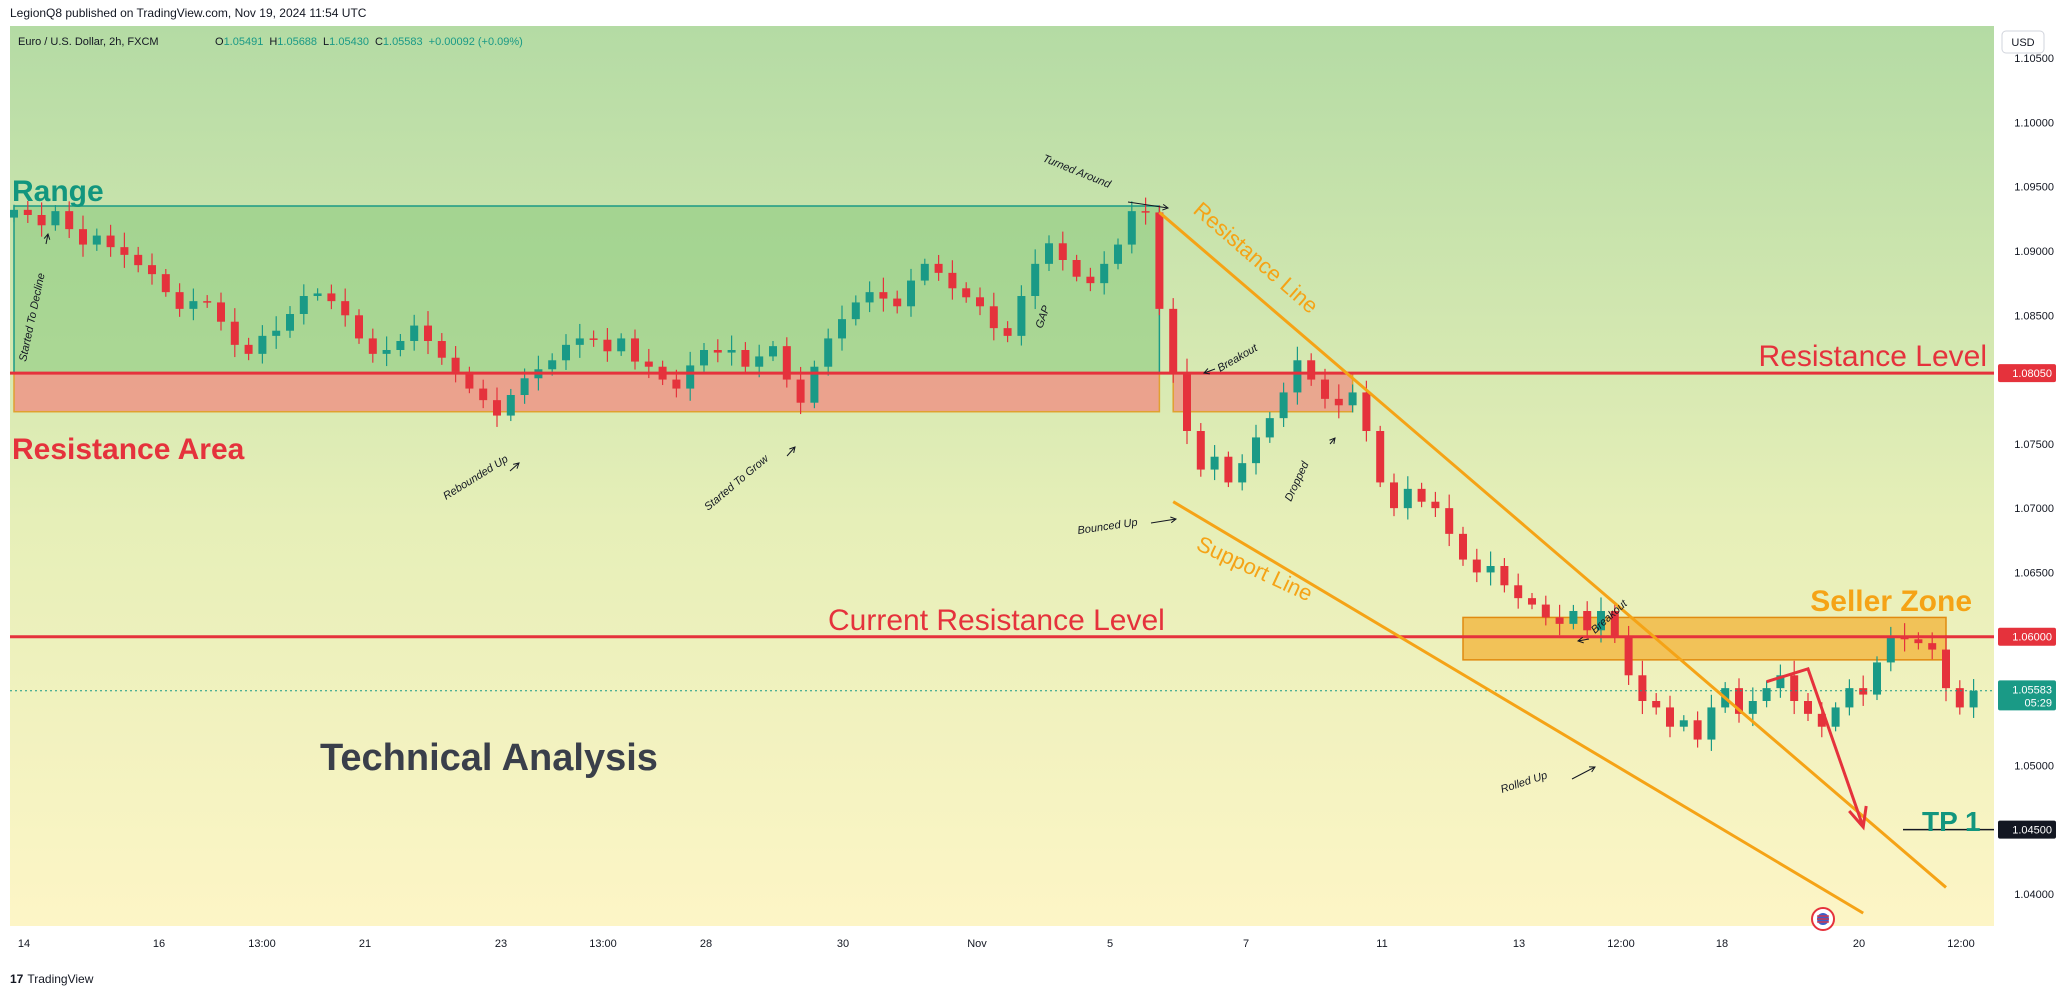 This screenshot has height=995, width=2059. What do you see at coordinates (2034, 895) in the screenshot?
I see `price-tick-label: 1.04000` at bounding box center [2034, 895].